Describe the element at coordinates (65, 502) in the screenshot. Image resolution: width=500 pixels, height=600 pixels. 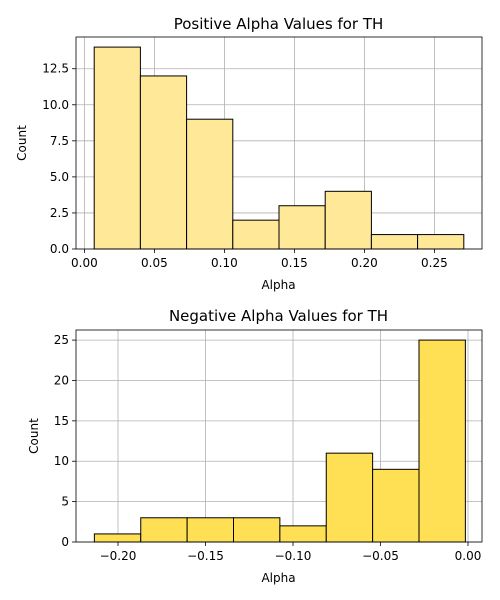
I see `y-tick-label: 5` at that location.